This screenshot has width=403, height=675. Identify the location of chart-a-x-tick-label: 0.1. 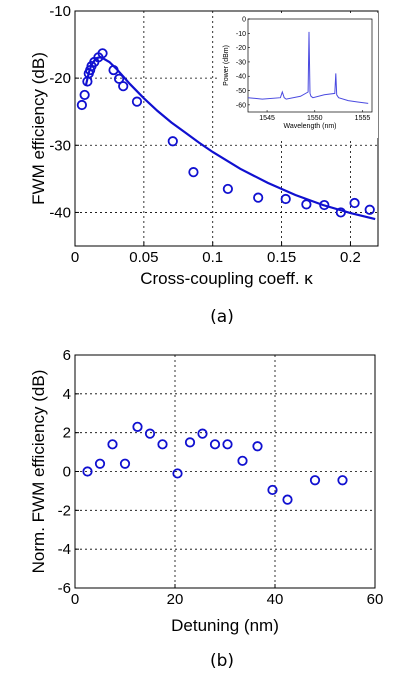
(212, 257).